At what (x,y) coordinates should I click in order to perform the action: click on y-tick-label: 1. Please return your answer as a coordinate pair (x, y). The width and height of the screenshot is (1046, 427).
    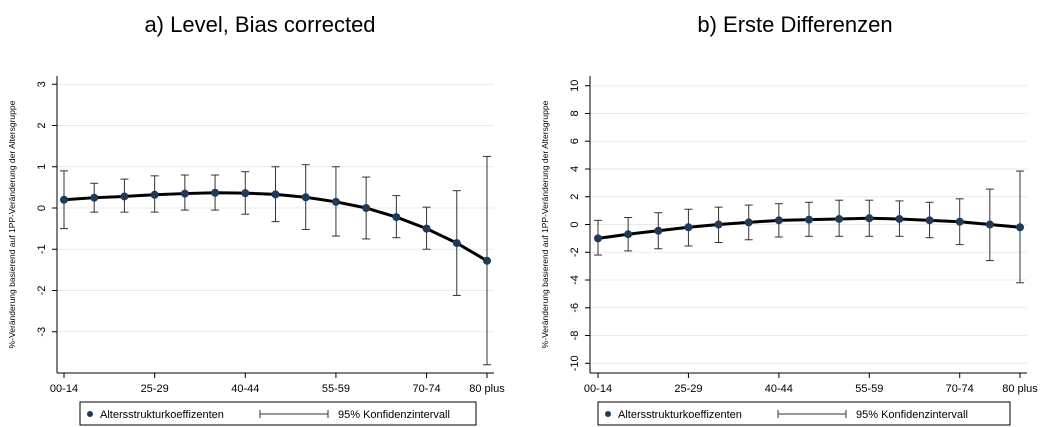
    Looking at the image, I should click on (42, 167).